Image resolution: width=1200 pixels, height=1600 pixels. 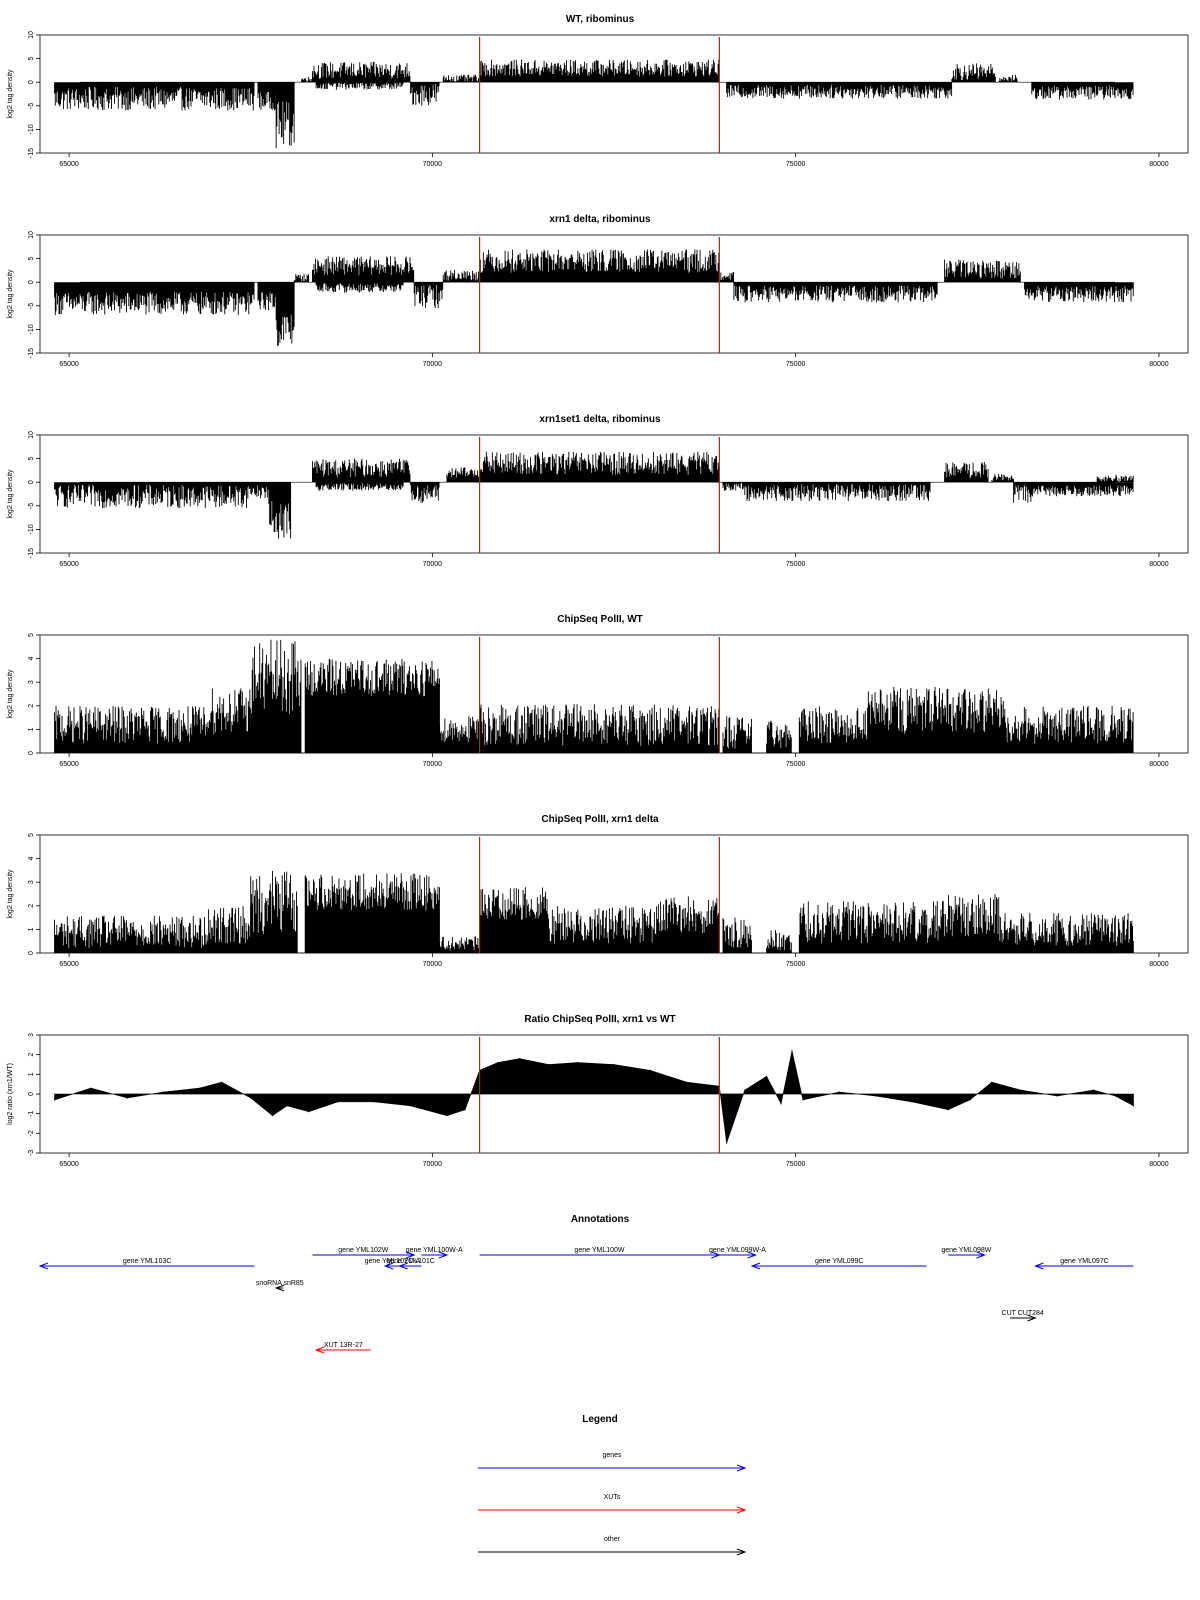 I want to click on feature-label: snoRNA snR85, so click(x=280, y=1283).